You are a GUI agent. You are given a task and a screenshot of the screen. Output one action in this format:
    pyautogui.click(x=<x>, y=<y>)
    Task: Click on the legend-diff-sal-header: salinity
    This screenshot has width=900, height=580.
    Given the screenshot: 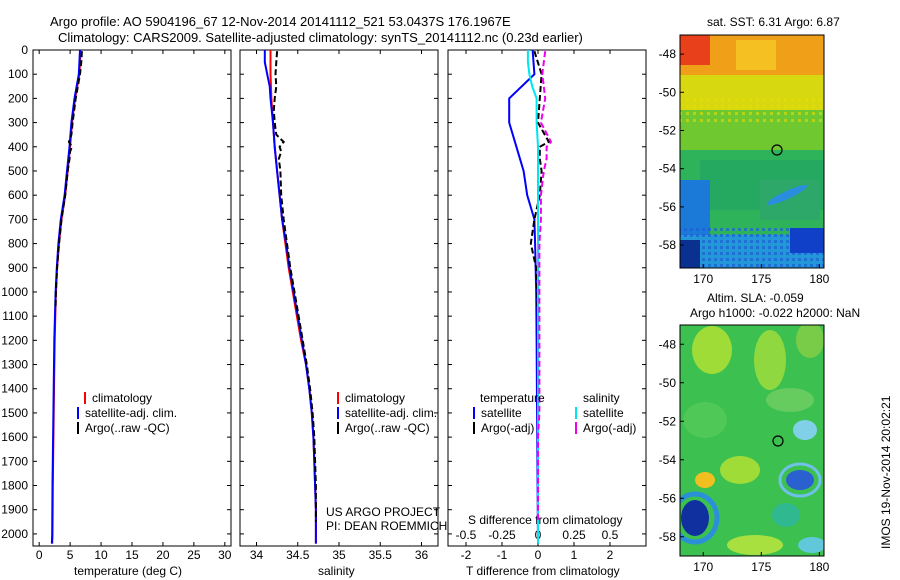 What is the action you would take?
    pyautogui.click(x=601, y=398)
    